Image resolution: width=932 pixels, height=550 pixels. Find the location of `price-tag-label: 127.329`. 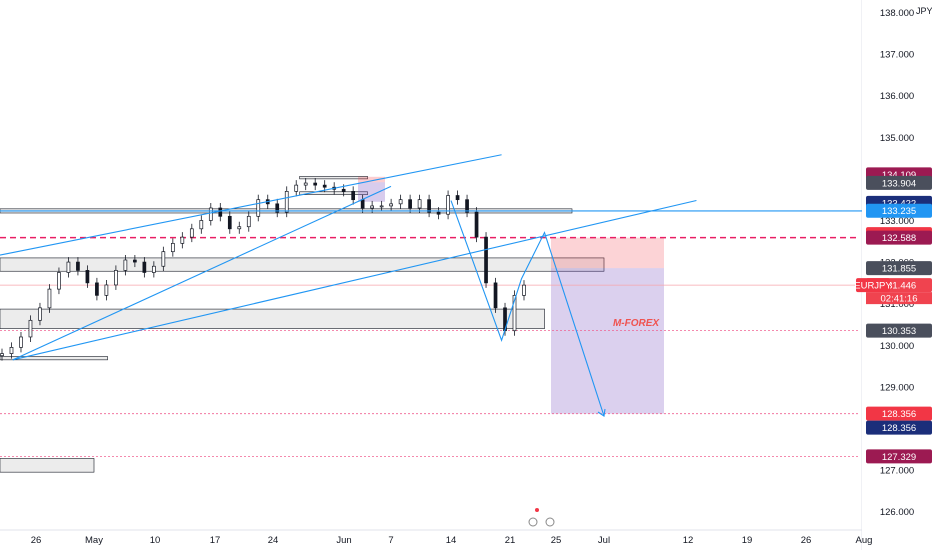

price-tag-label: 127.329 is located at coordinates (899, 457).